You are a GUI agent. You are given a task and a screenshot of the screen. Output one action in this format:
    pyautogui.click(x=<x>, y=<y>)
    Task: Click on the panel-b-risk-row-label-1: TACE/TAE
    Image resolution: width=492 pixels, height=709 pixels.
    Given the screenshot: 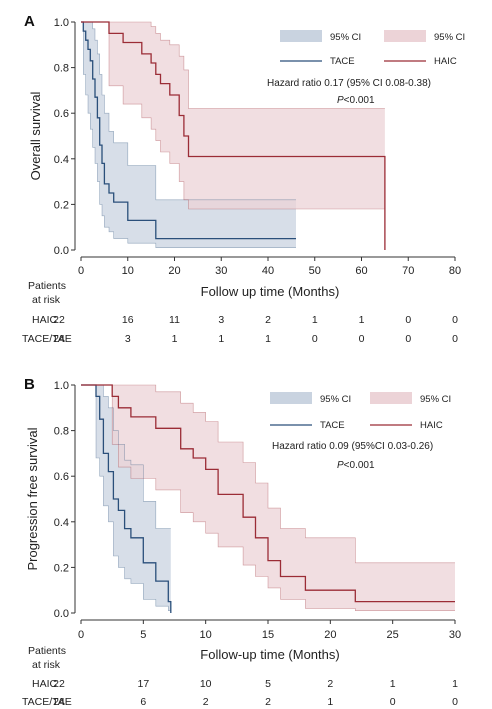 What is the action you would take?
    pyautogui.click(x=47, y=702)
    